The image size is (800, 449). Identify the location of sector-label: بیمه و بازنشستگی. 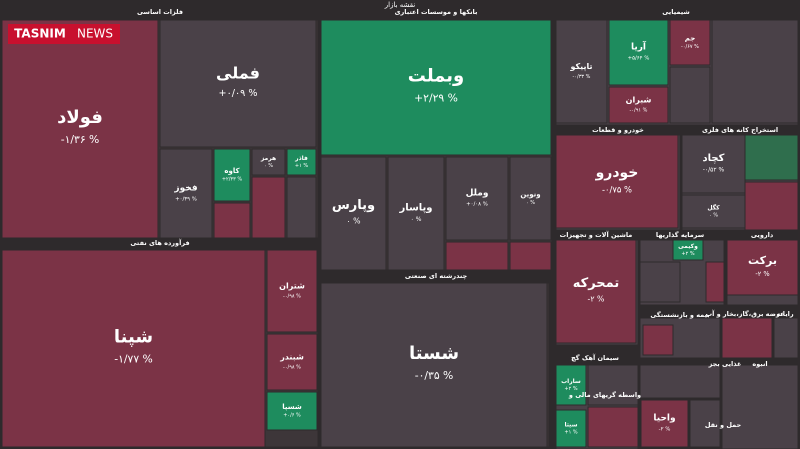
(679, 315).